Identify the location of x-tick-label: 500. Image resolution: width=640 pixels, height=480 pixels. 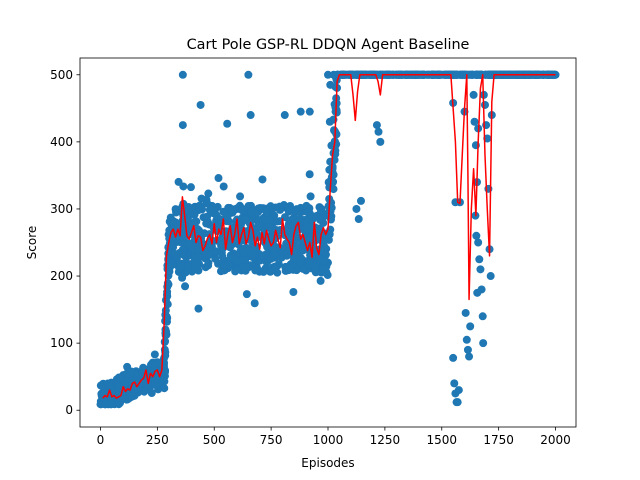
(214, 440).